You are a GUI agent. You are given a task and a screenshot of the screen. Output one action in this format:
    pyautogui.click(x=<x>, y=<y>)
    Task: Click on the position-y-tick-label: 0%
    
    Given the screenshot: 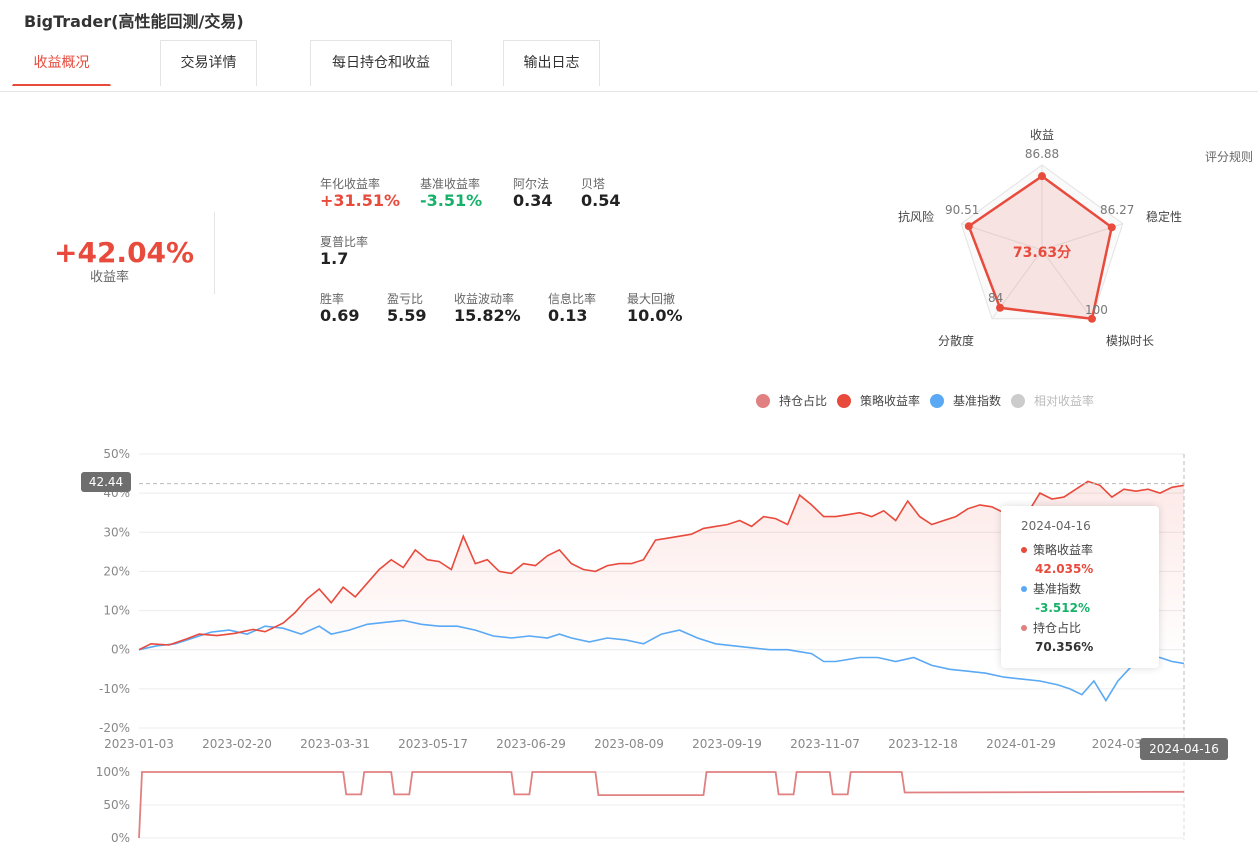 What is the action you would take?
    pyautogui.click(x=120, y=838)
    